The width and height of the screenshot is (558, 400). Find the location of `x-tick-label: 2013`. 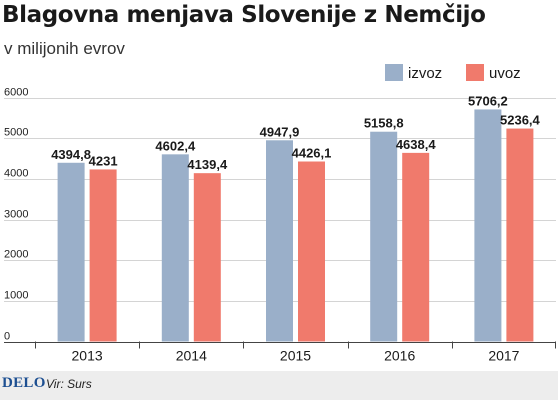

x-tick-label: 2013 is located at coordinates (87, 356).